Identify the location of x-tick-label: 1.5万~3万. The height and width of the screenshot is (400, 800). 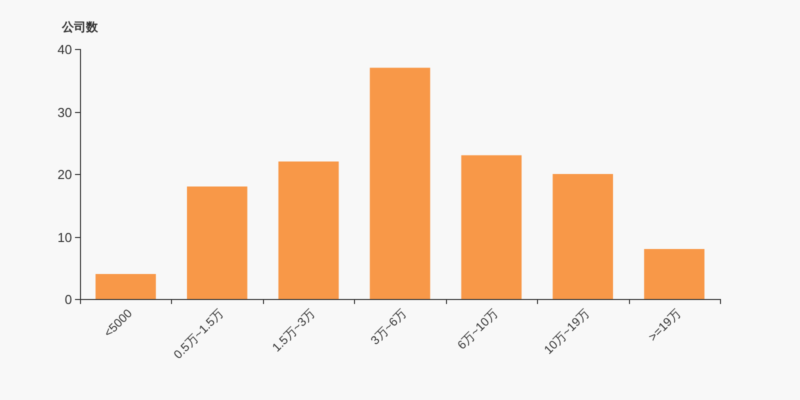
(293, 330).